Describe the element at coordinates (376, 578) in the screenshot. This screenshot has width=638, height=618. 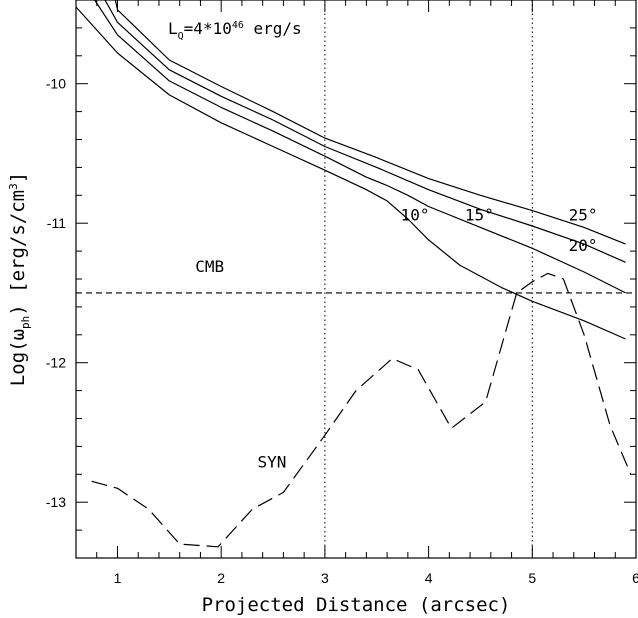
I see `x-tick-labels: 1 2 3 4 5 6` at that location.